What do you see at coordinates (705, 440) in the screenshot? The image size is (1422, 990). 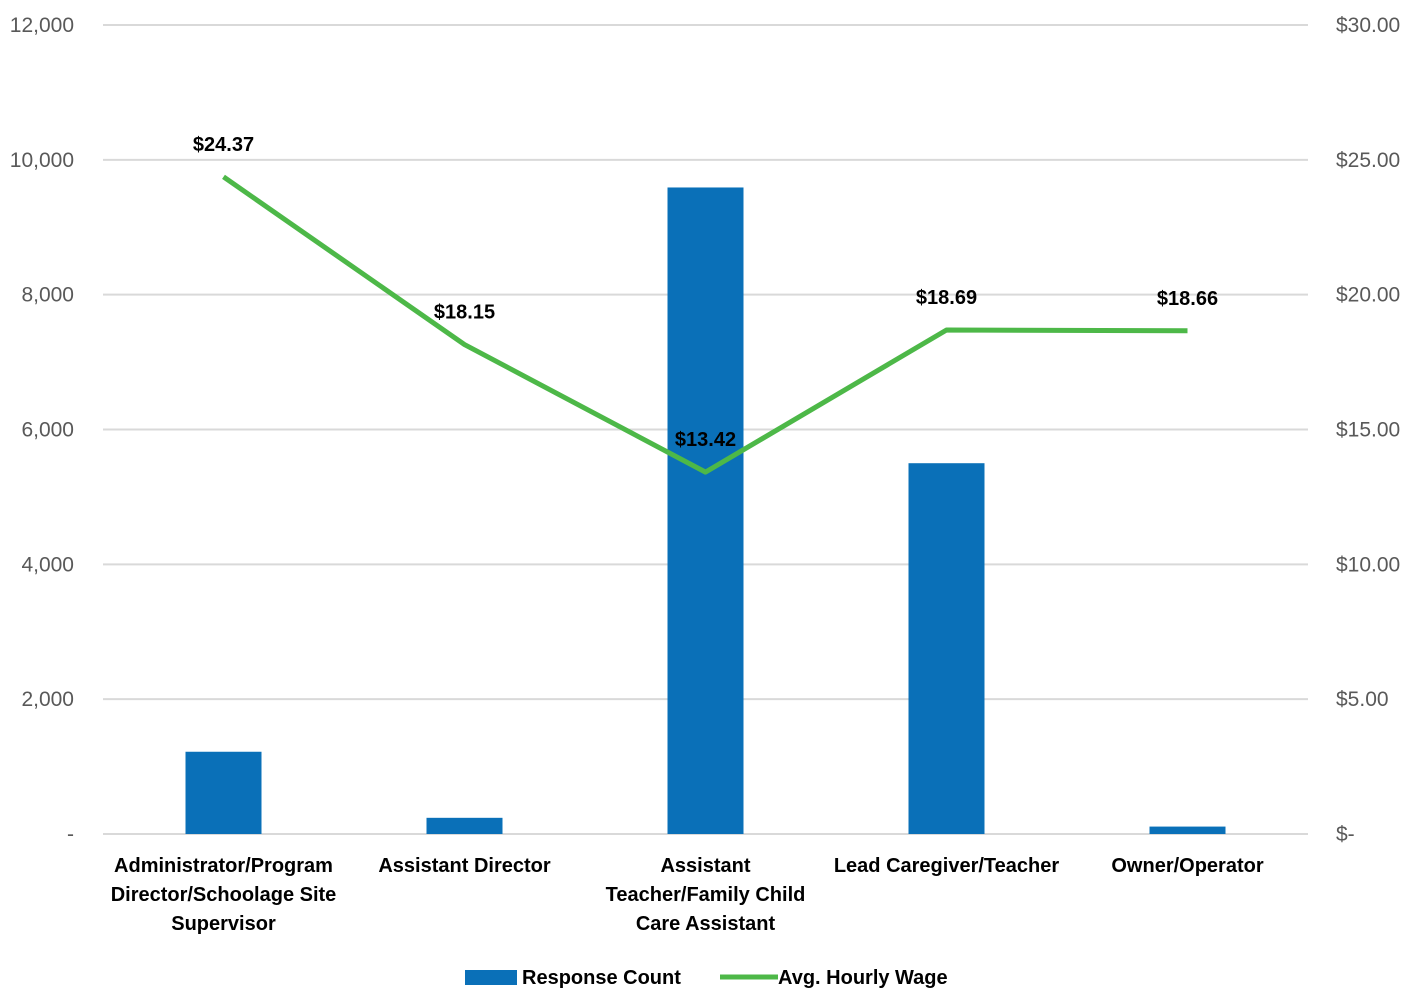 I see `wage-data-label: $13.42` at bounding box center [705, 440].